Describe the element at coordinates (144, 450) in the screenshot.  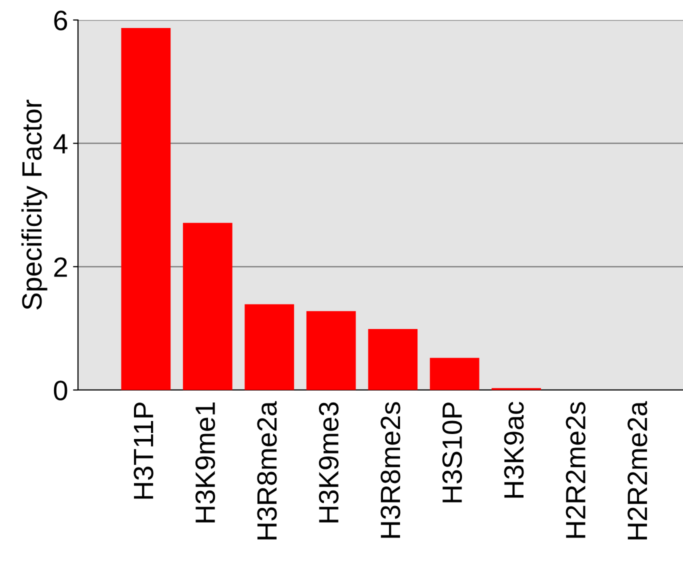
I see `x-tick-label: H3T11P` at that location.